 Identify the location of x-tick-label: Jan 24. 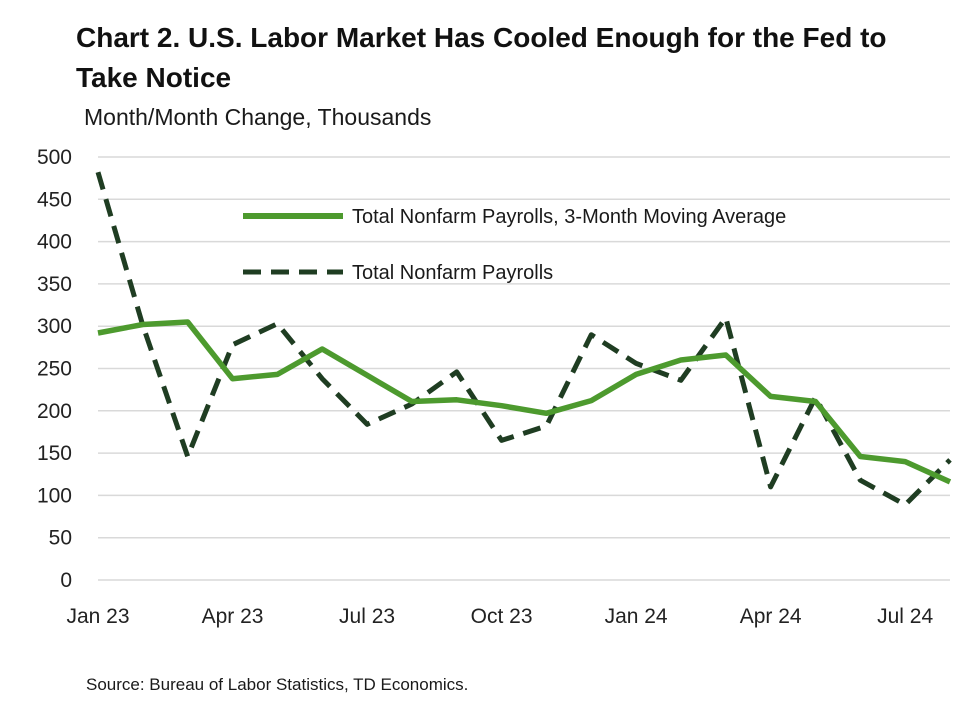
(636, 616).